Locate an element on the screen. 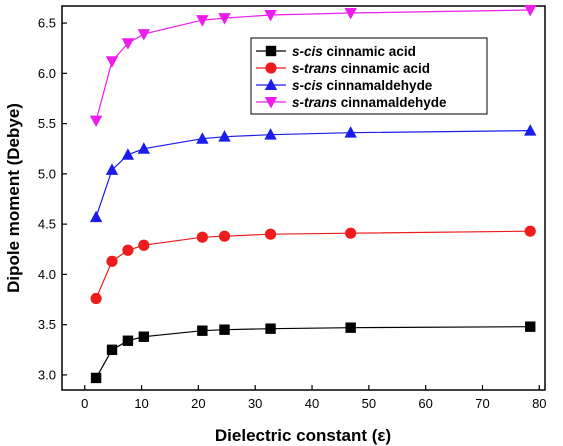 This screenshot has height=446, width=563. series-2-line is located at coordinates (313, 264).